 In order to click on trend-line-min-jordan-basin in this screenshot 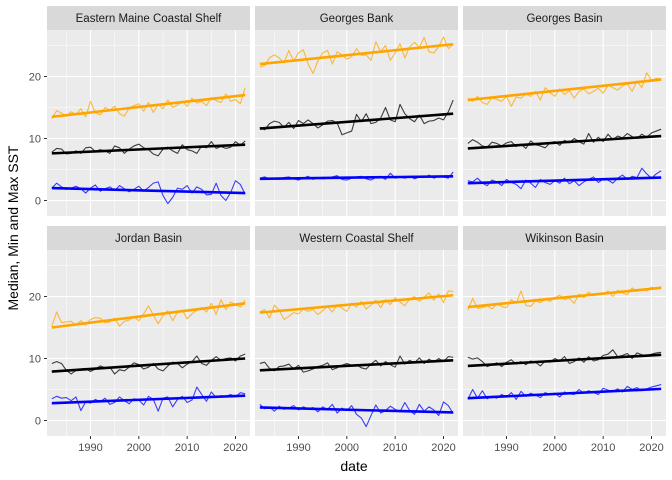, I will do `click(148, 399)`.